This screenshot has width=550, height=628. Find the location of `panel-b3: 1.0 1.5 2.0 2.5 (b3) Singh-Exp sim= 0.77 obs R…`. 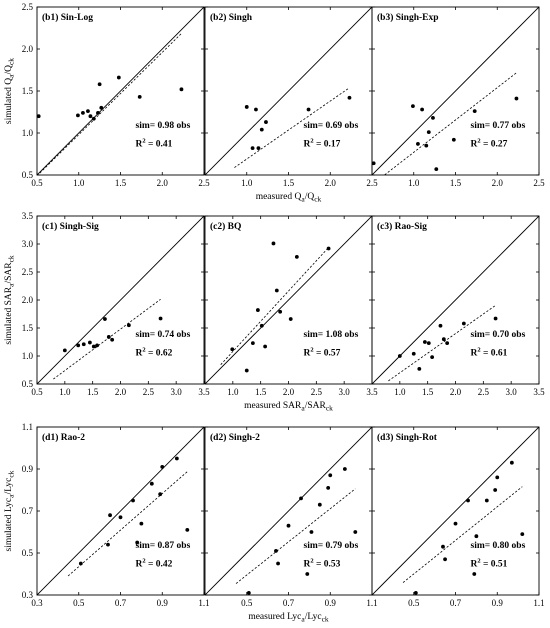

panel-b3: 1.0 1.5 2.0 2.5 (b3) Singh-Exp sim= 0.77 obs R… is located at coordinates (458, 97).